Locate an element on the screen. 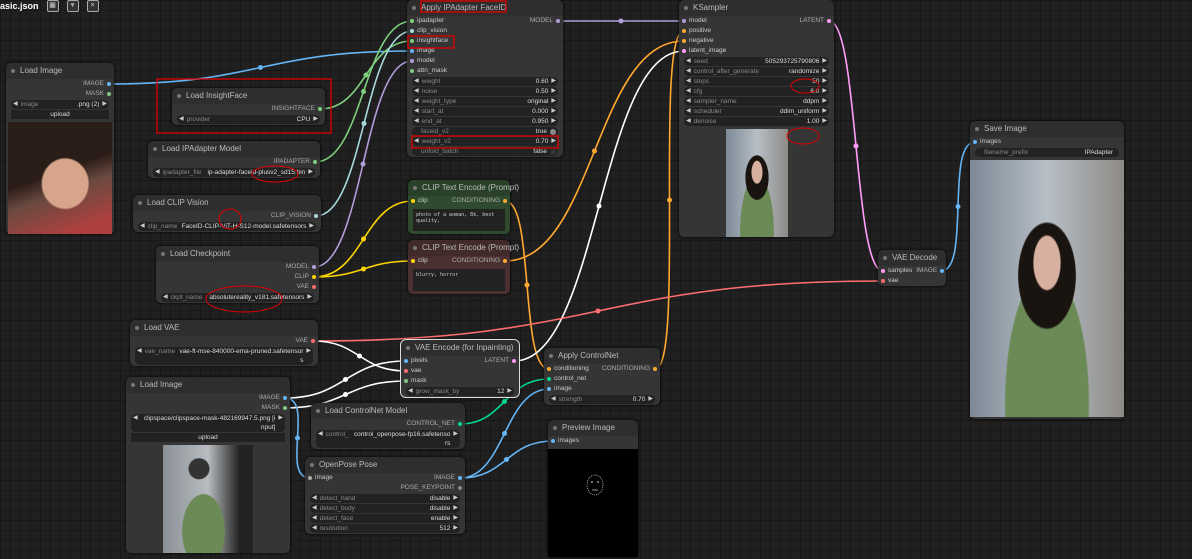 The image size is (1192, 559). node-title: Load Checkpoint is located at coordinates (237, 254).